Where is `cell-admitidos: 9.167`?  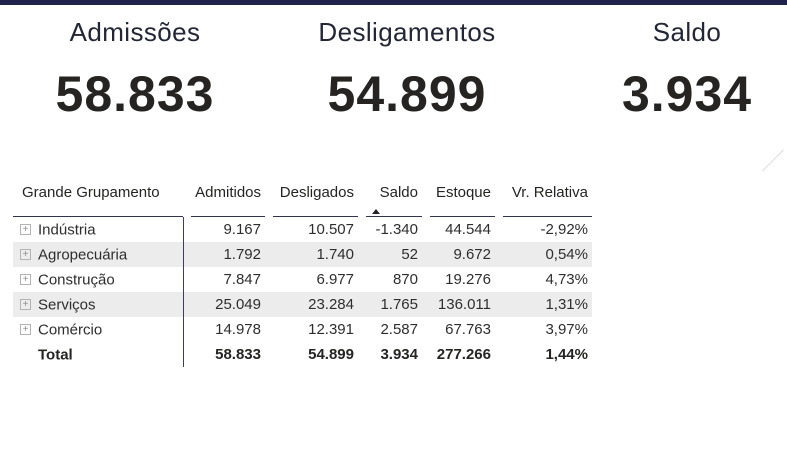 cell-admitidos: 9.167 is located at coordinates (242, 229).